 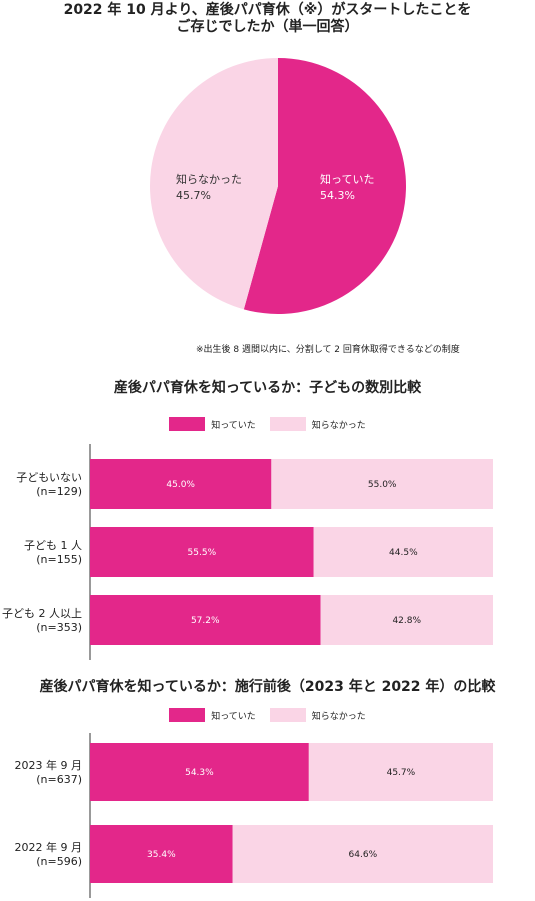 What do you see at coordinates (48, 847) in the screenshot?
I see `category-label: 2022 年 9 月` at bounding box center [48, 847].